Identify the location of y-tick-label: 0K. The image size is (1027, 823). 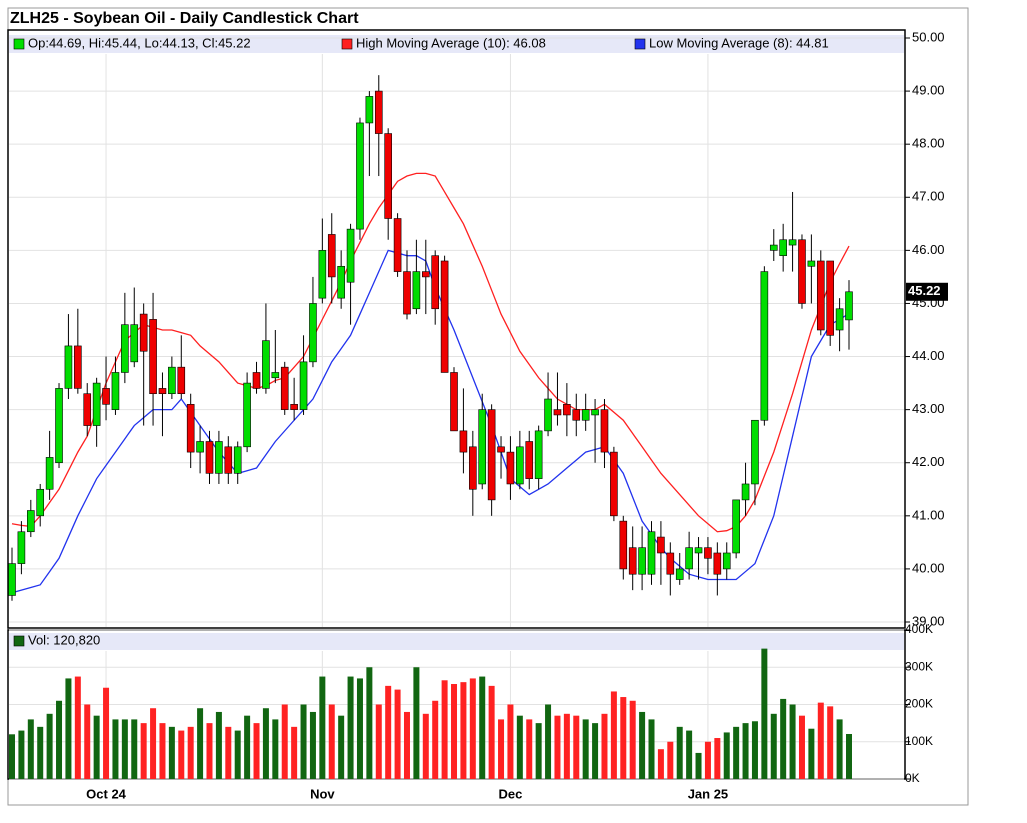
(912, 778).